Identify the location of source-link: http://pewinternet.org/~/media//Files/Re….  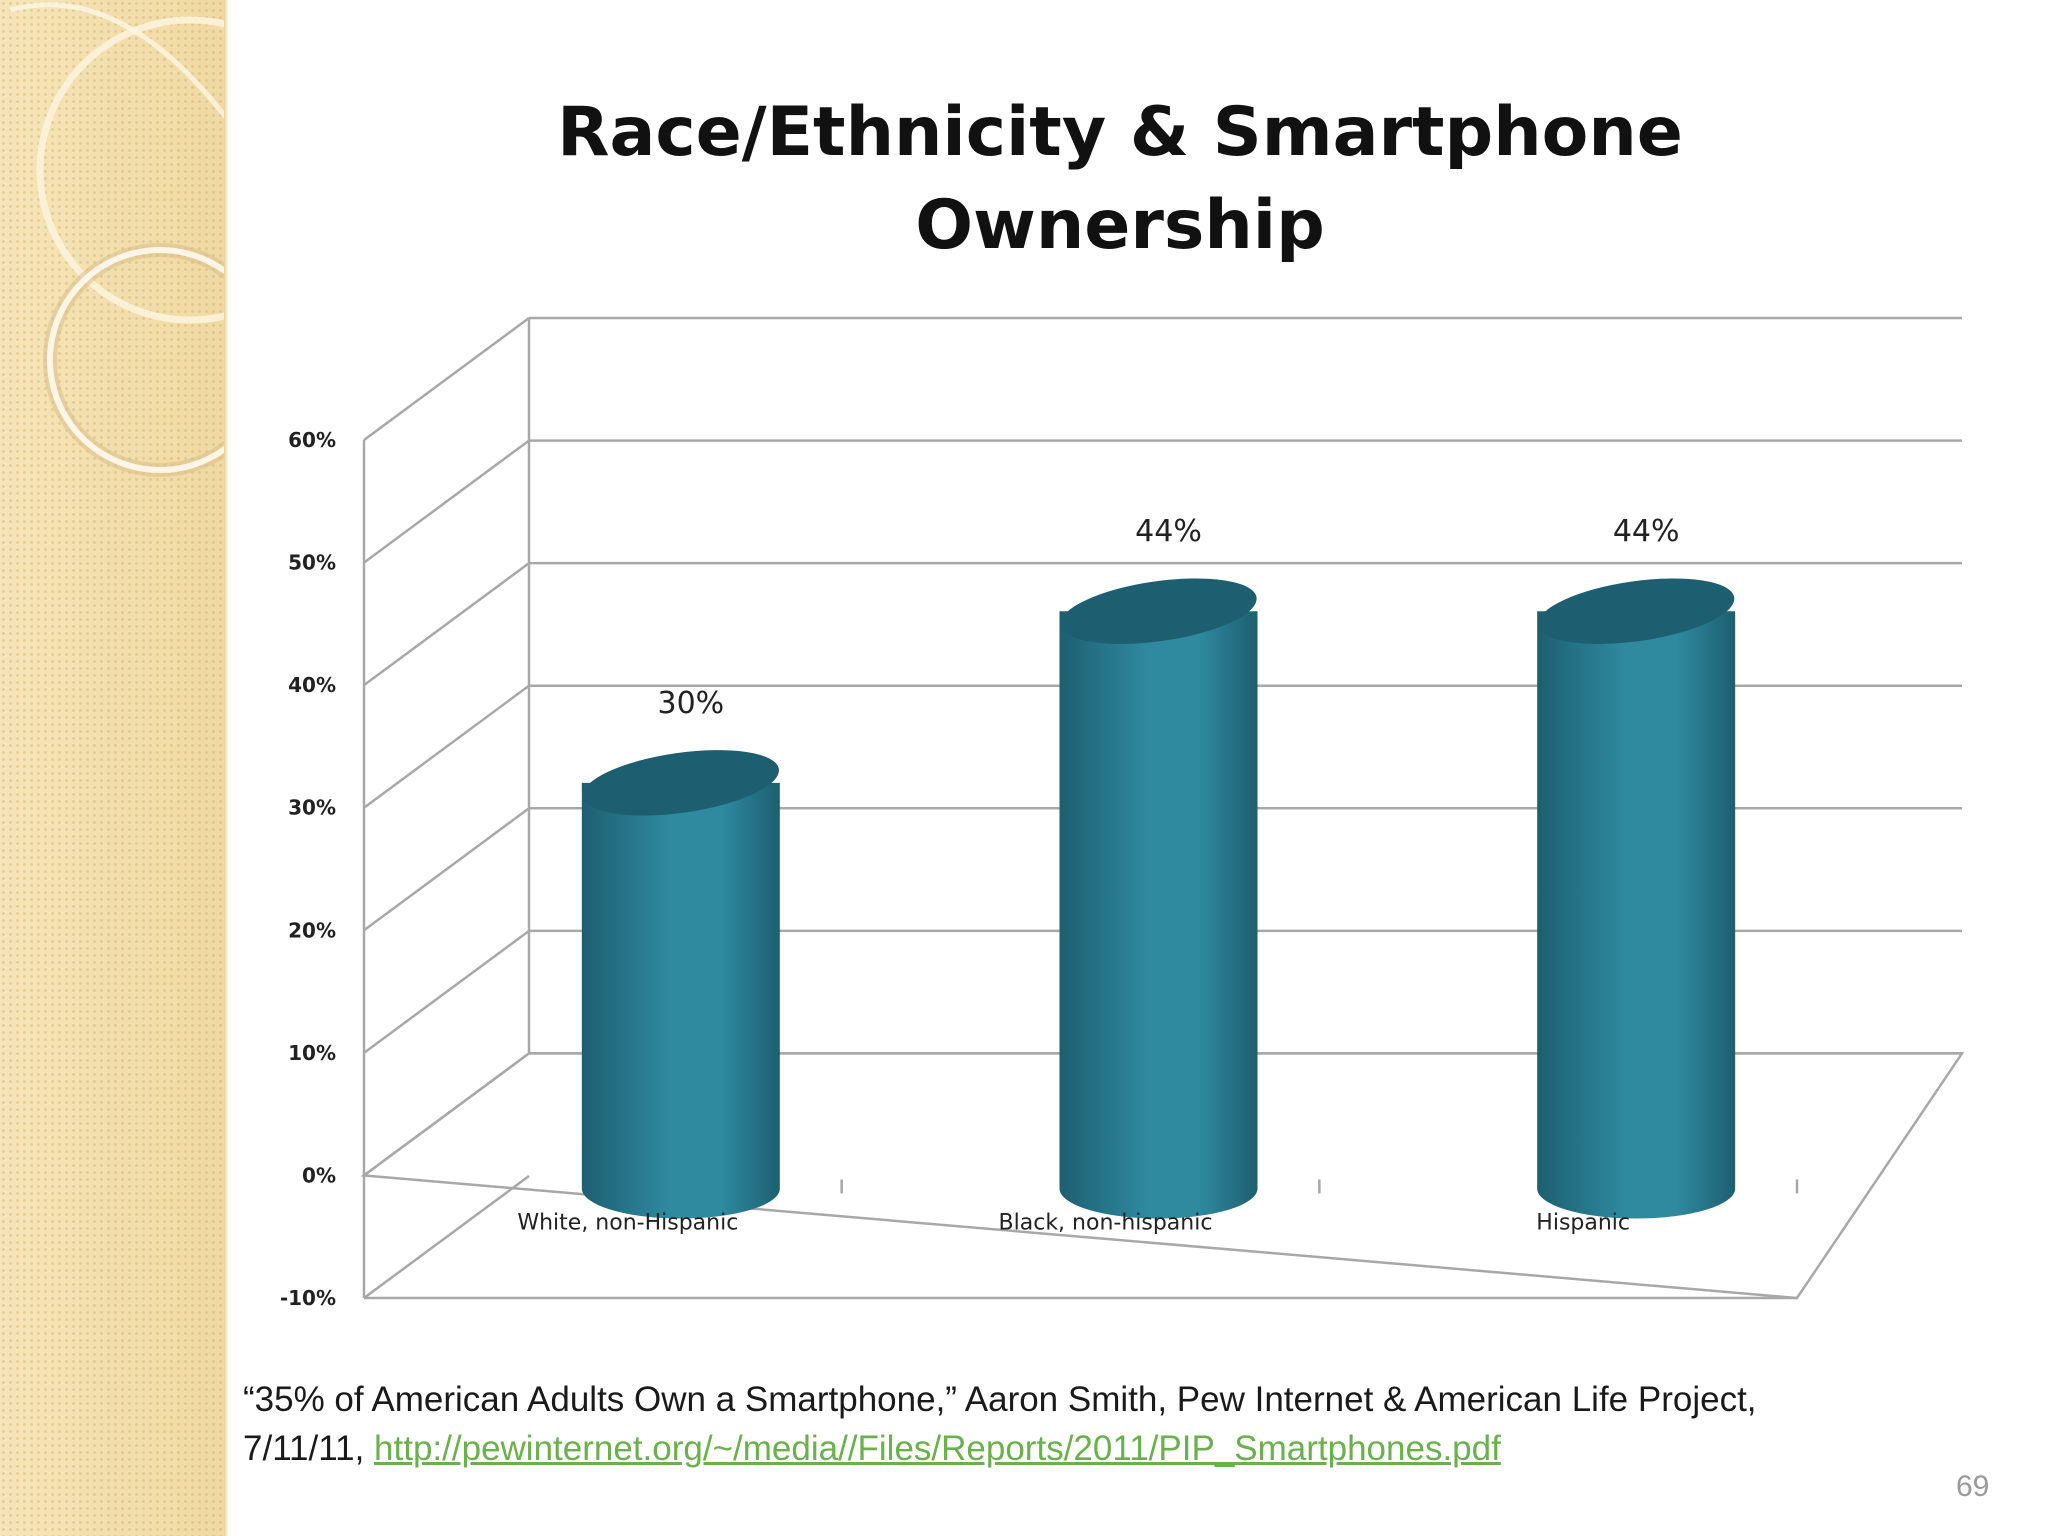
(937, 1448).